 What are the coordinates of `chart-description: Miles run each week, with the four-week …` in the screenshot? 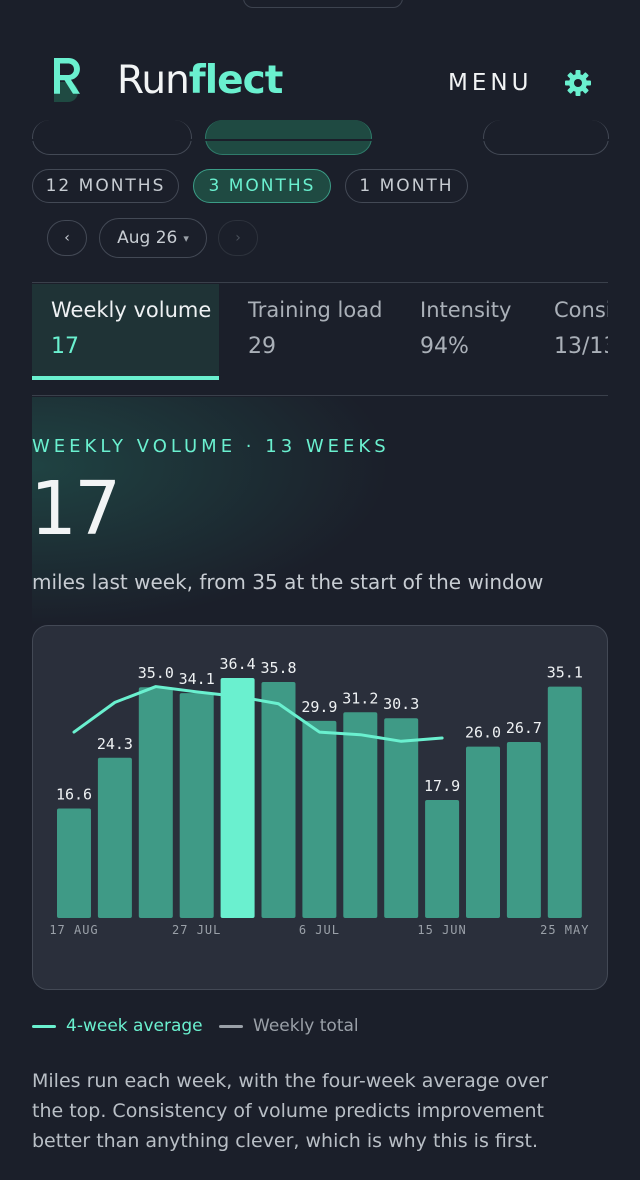 It's located at (290, 1111).